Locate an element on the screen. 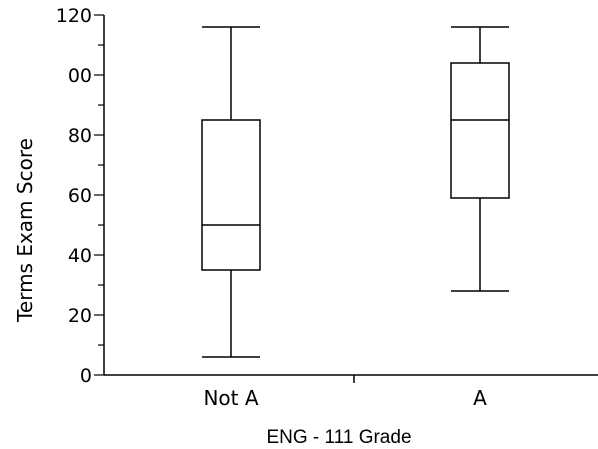 The width and height of the screenshot is (598, 449). x-tick-label: A is located at coordinates (480, 398).